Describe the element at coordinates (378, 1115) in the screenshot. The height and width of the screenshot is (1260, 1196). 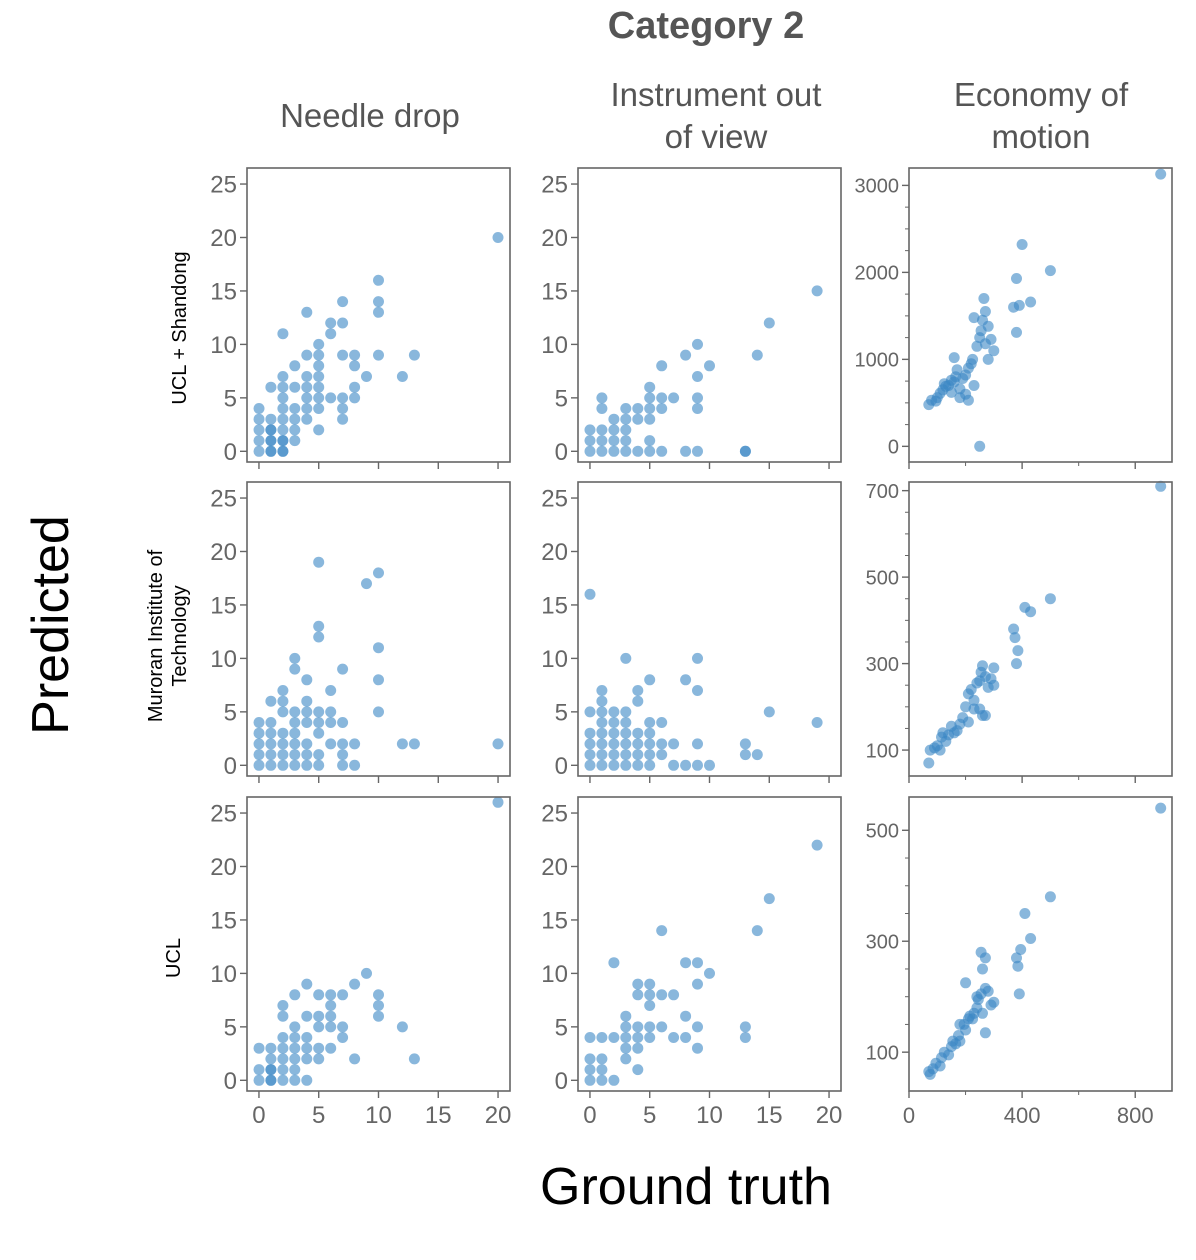
I see `x-tick-label: 10` at that location.